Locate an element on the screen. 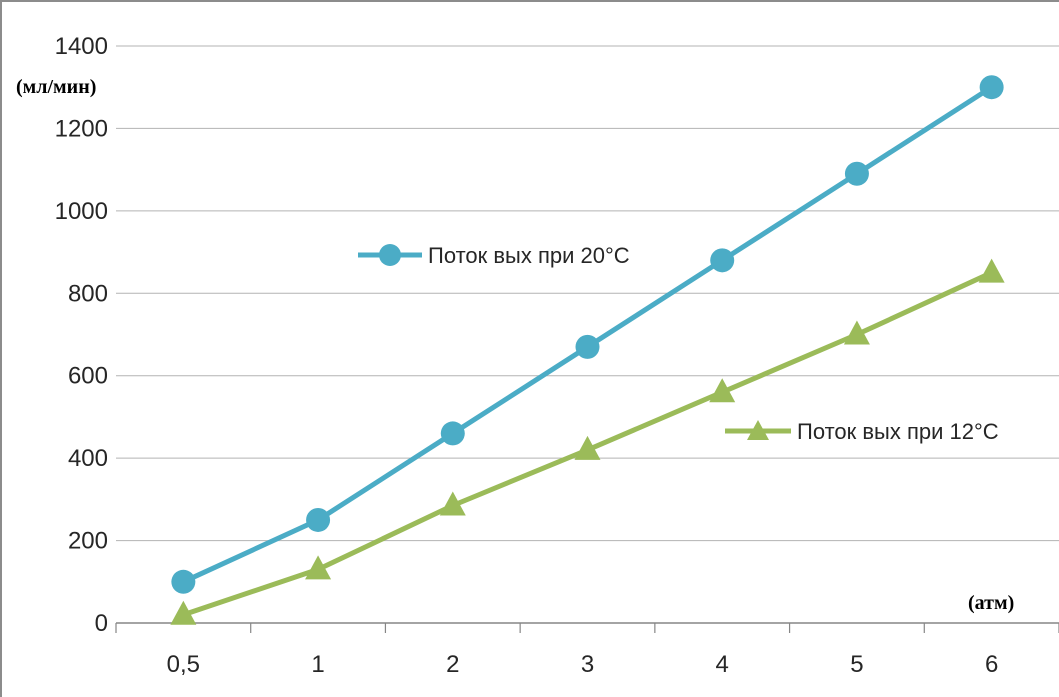 Image resolution: width=1059 pixels, height=697 pixels. y-tick-label: 1000 is located at coordinates (81, 211).